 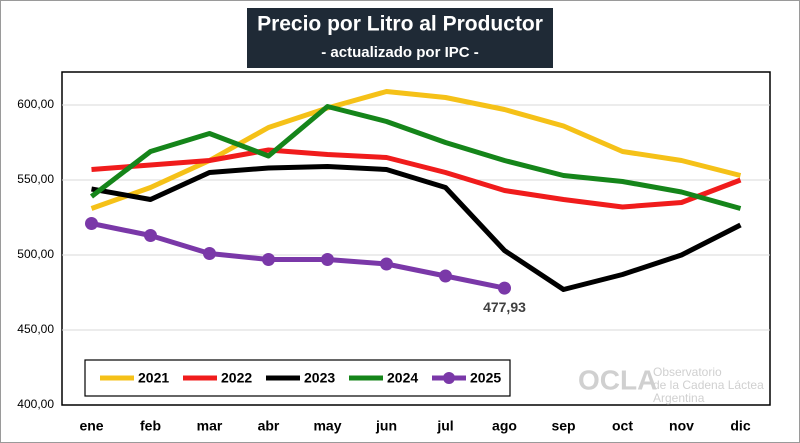 I want to click on legend-marker, so click(x=449, y=378).